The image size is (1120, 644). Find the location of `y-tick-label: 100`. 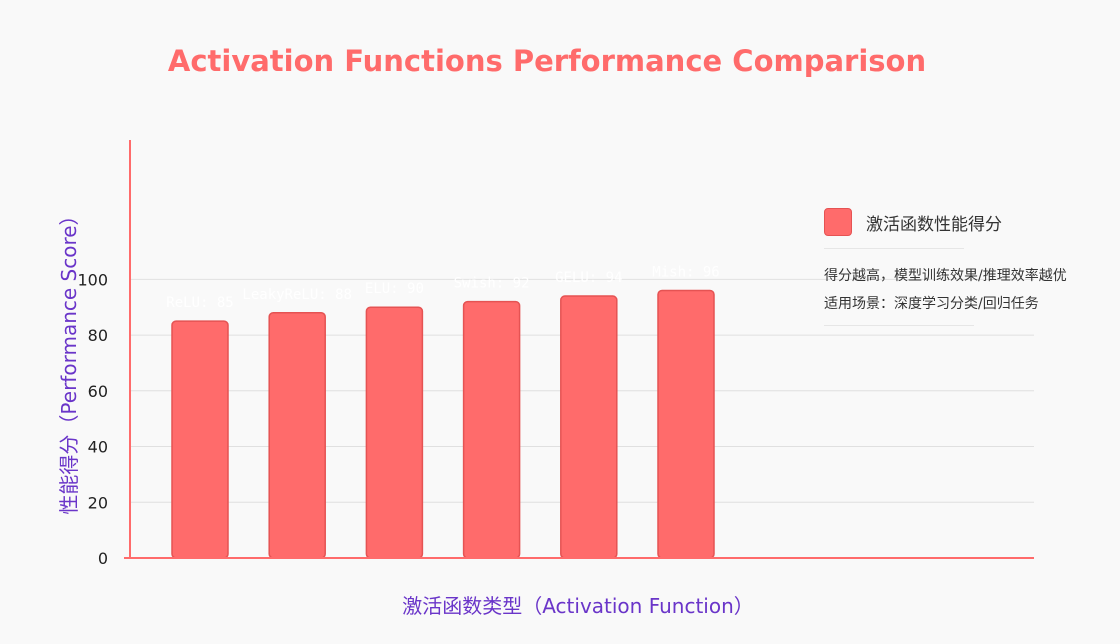

y-tick-label: 100 is located at coordinates (92, 279).